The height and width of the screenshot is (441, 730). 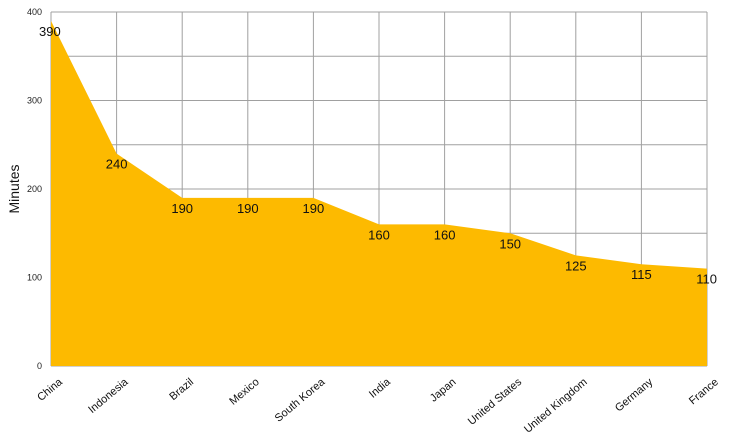 I want to click on x-tick-label: Indonesia, so click(x=108, y=396).